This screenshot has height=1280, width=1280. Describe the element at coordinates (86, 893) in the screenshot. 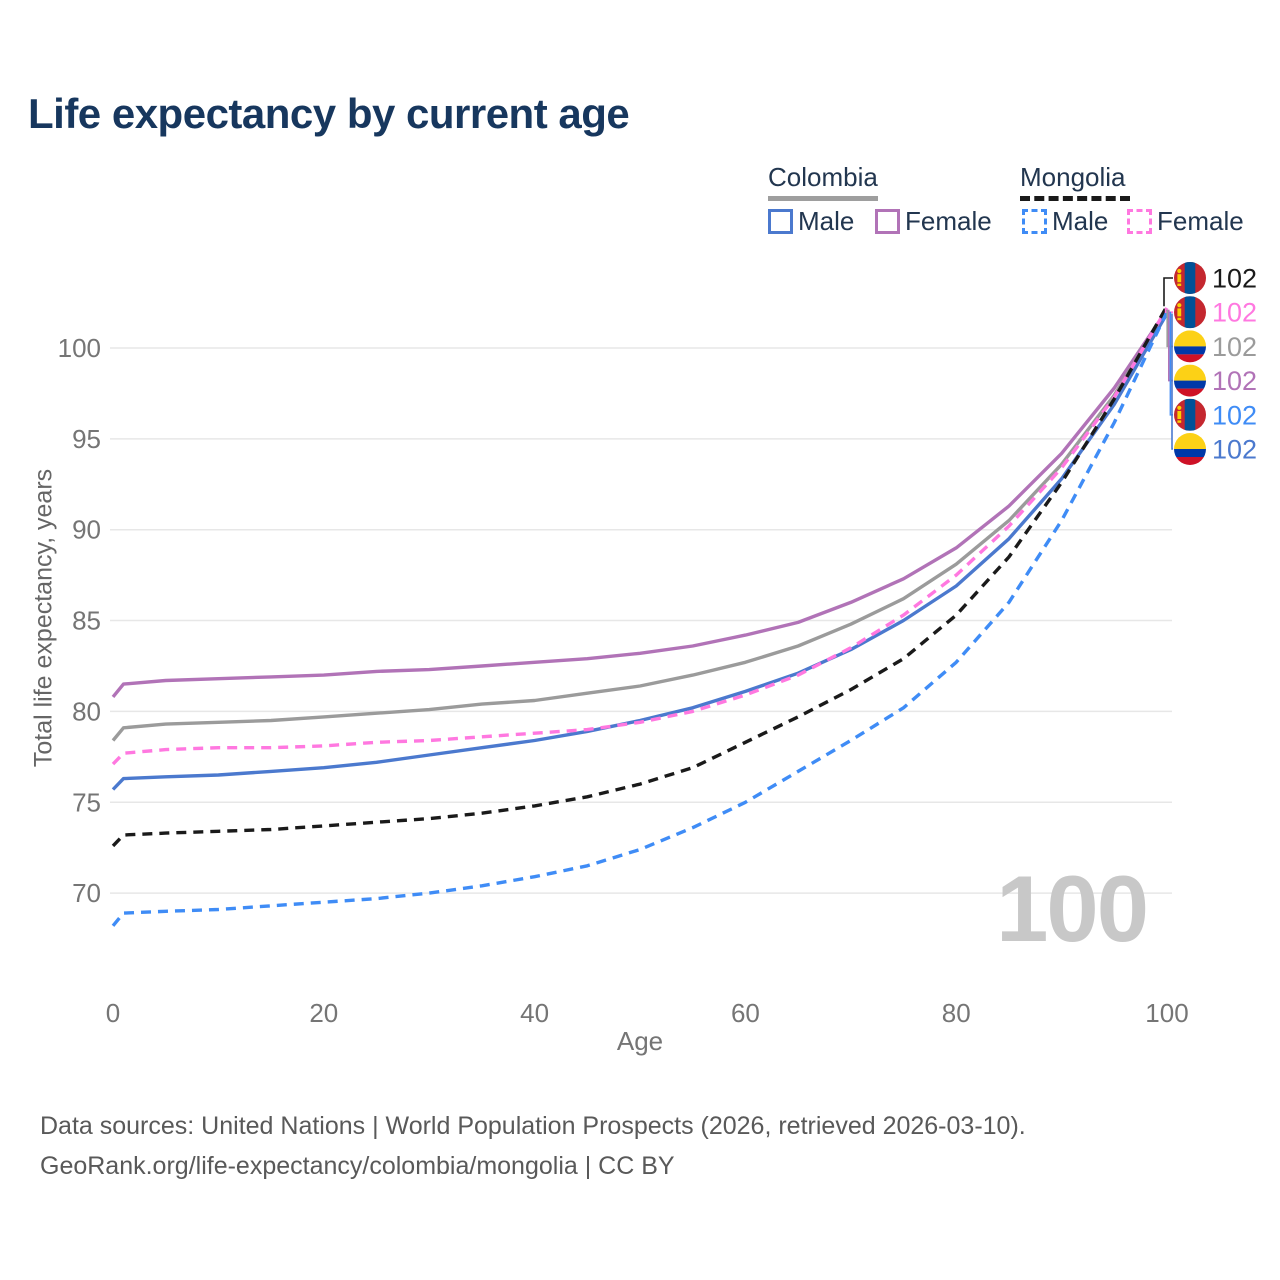

I see `y-tick-label: 70` at that location.